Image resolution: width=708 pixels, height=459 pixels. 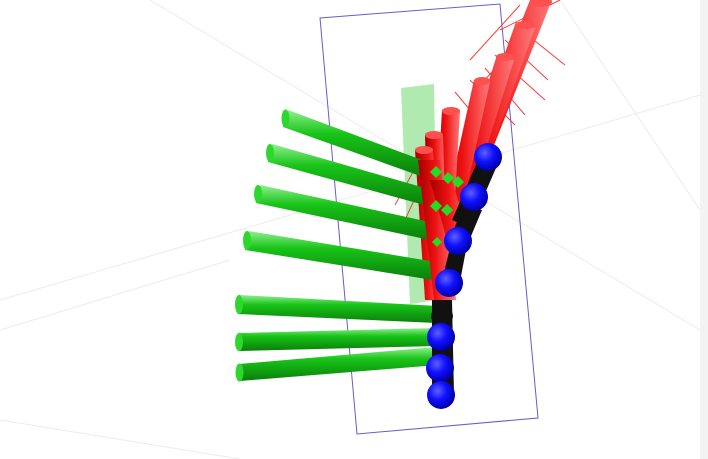 What do you see at coordinates (464, 276) in the screenshot?
I see `blue-joints` at bounding box center [464, 276].